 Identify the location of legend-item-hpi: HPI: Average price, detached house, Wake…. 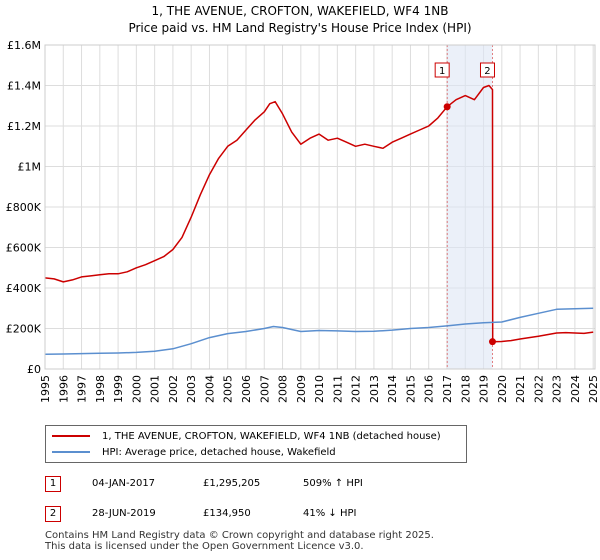
(194, 452).